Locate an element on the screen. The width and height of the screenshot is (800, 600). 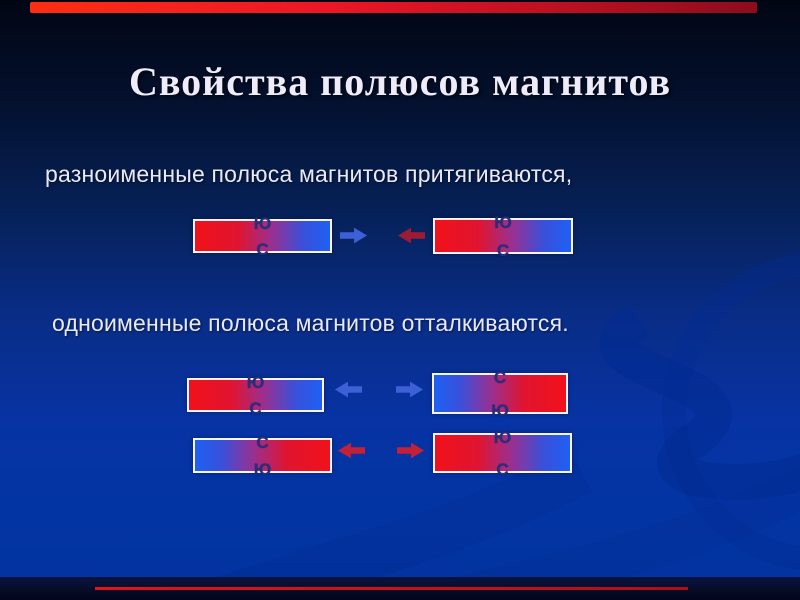
magnet-repel1-right: С Ю is located at coordinates (500, 393).